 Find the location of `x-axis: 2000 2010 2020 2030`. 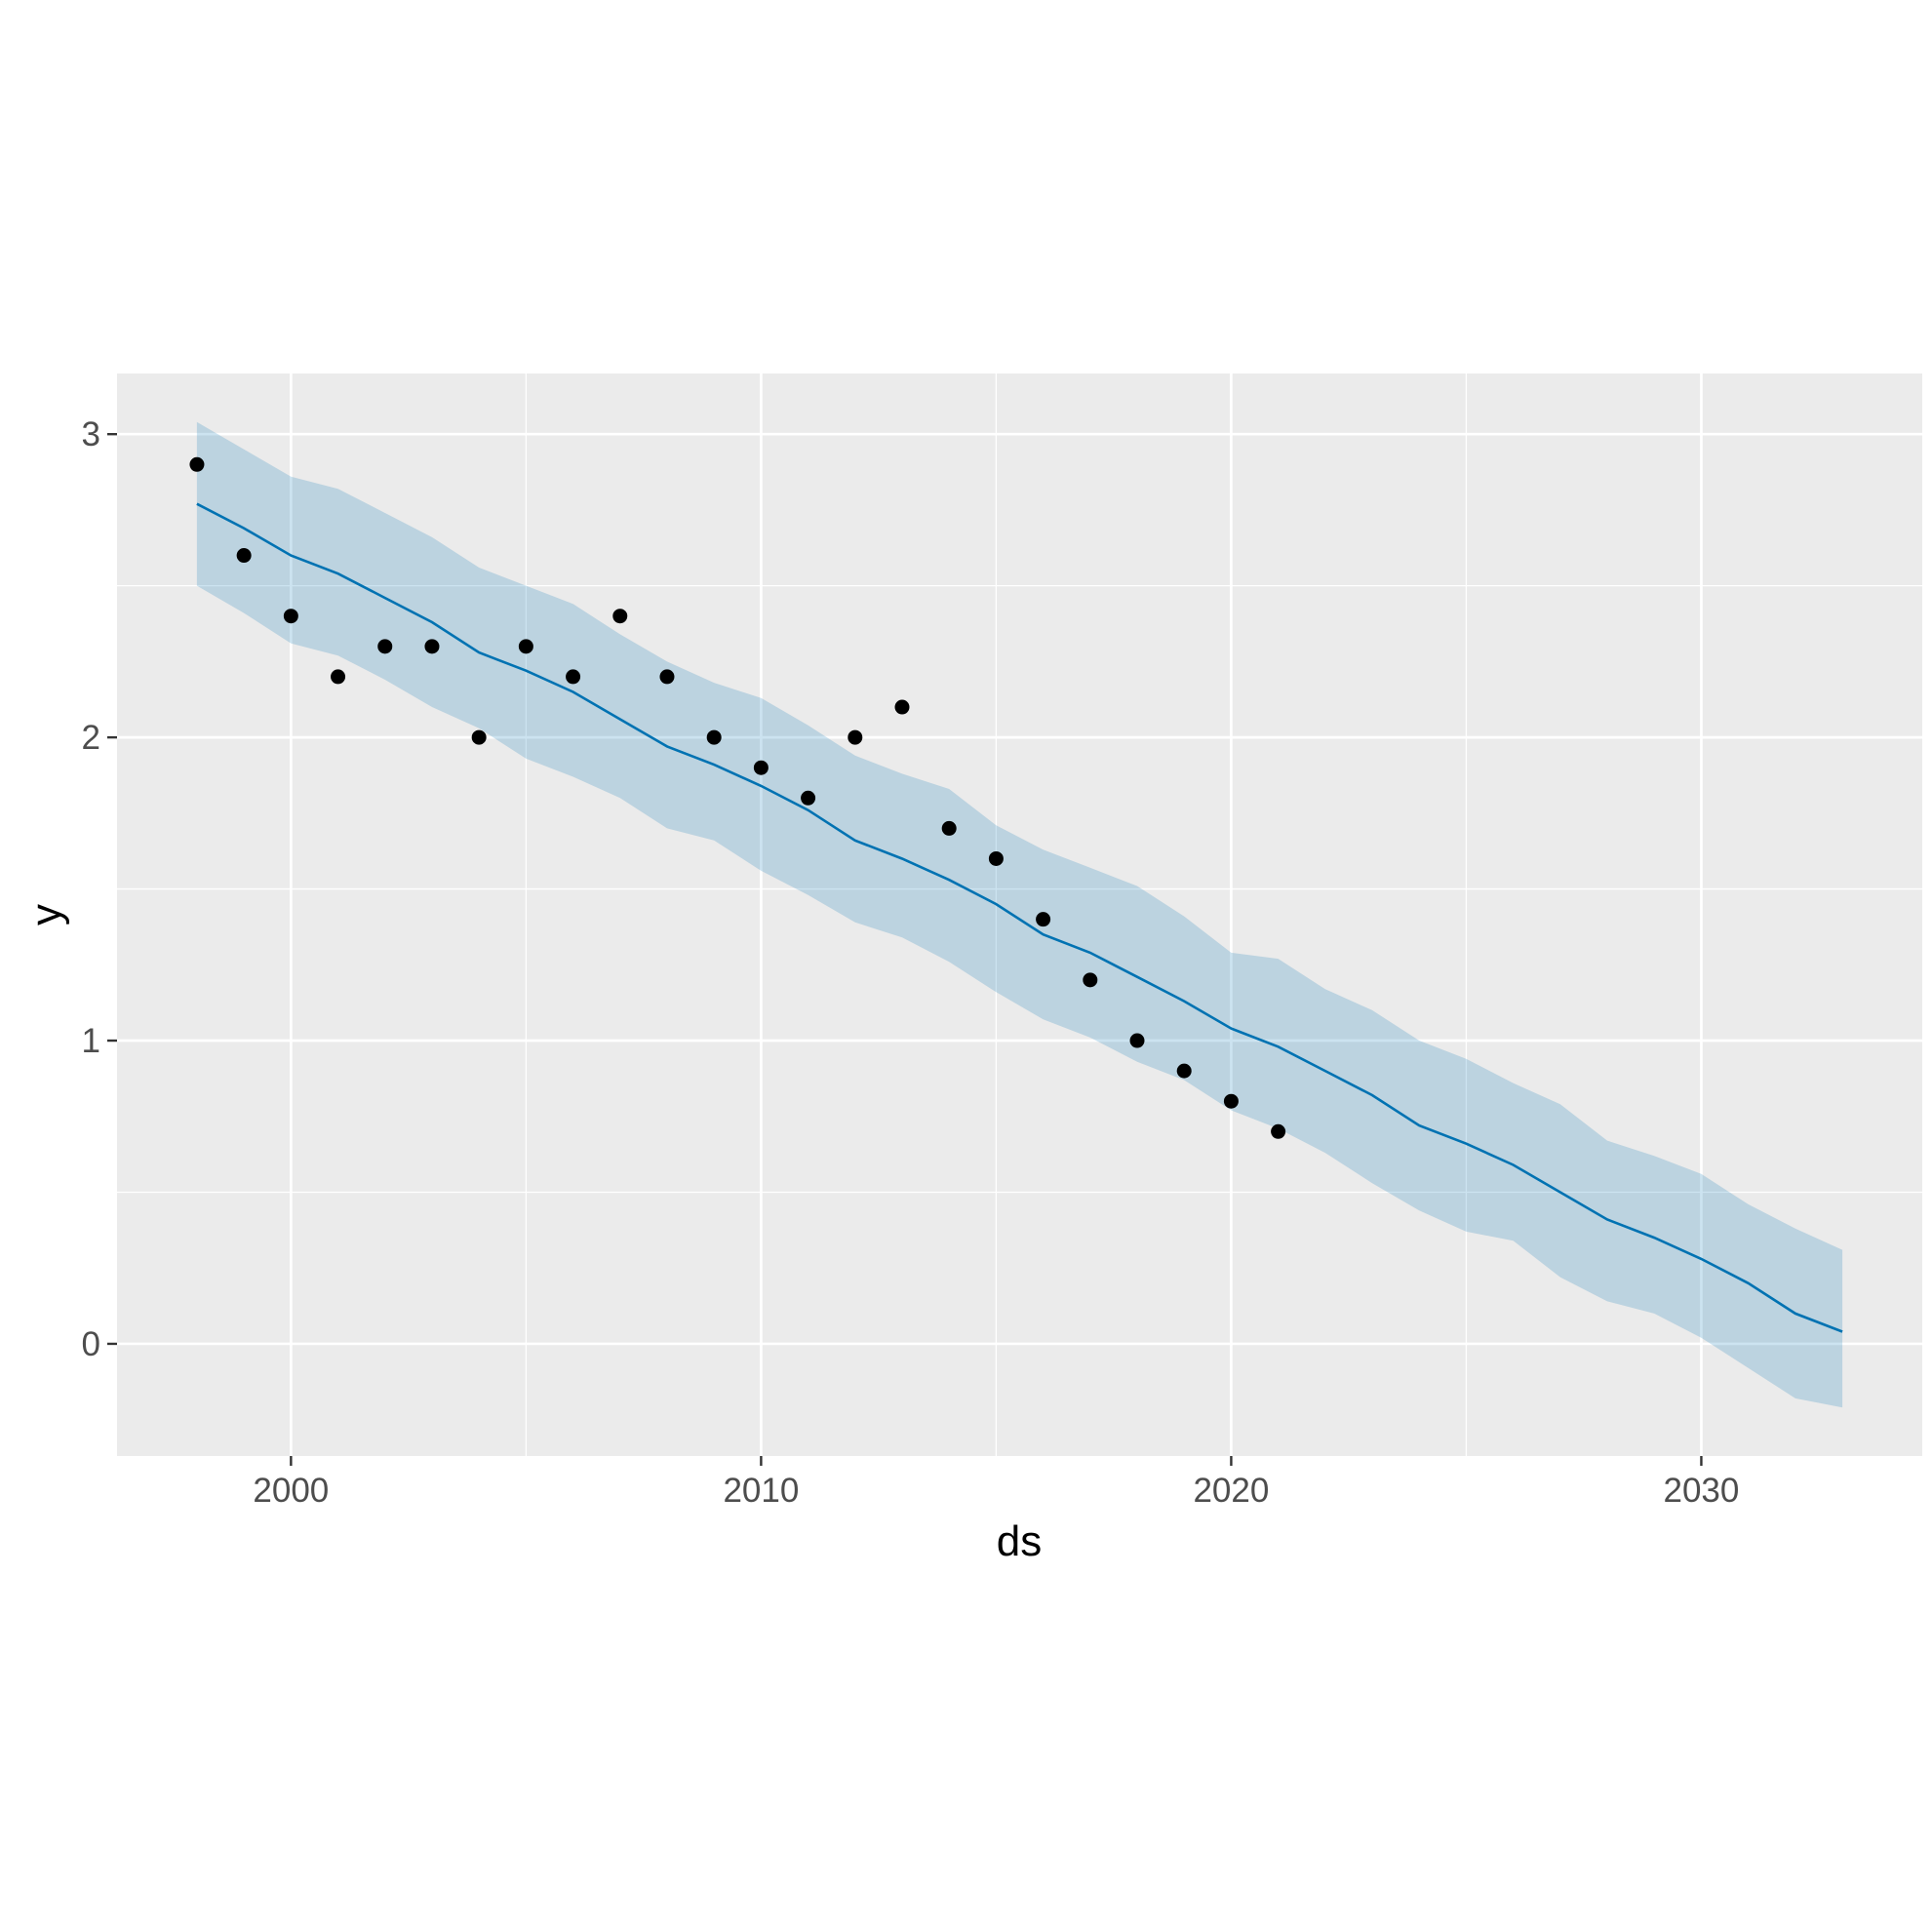

x-axis: 2000 2010 2020 2030 is located at coordinates (996, 1483).